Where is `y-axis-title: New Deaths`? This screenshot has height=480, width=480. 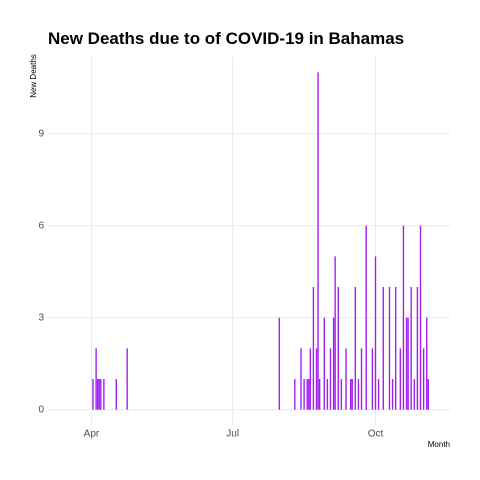
y-axis-title: New Deaths is located at coordinates (33, 76).